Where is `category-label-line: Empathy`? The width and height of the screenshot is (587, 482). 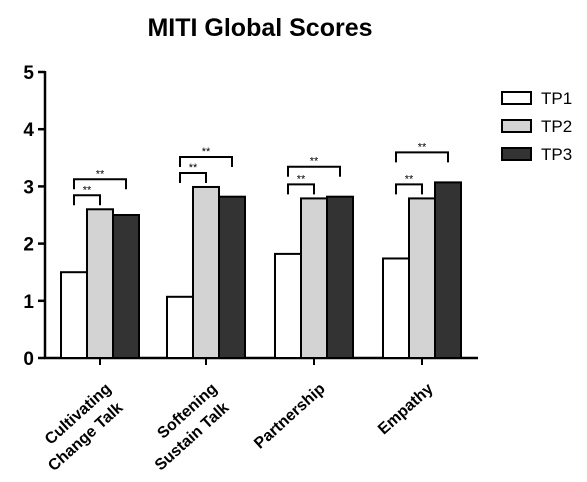 category-label-line: Empathy is located at coordinates (406, 409).